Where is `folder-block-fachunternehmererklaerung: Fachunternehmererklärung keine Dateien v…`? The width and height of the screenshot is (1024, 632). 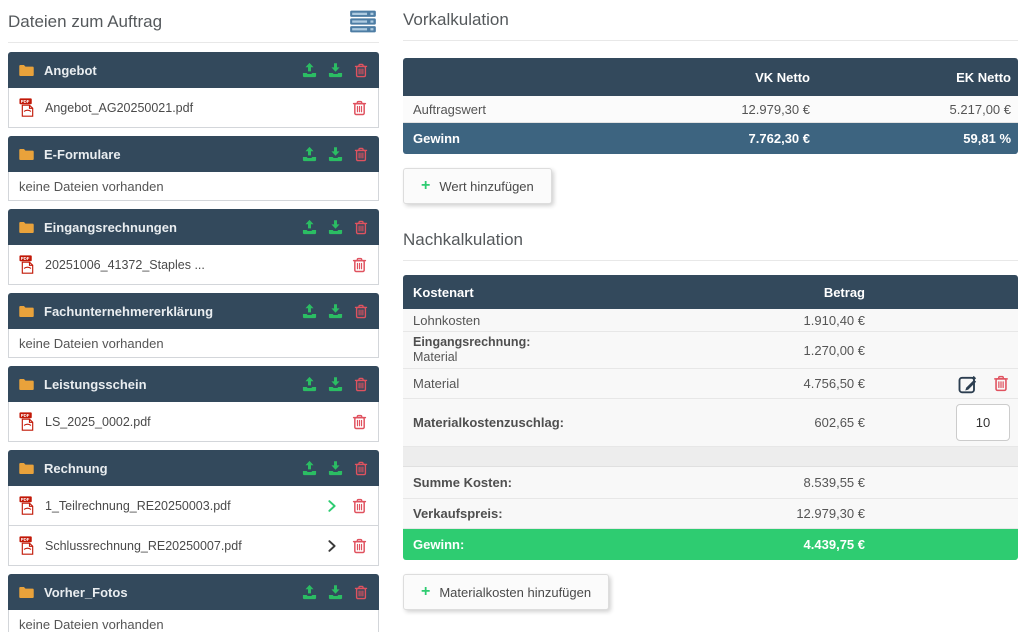 folder-block-fachunternehmererklaerung: Fachunternehmererklärung keine Dateien v… is located at coordinates (193, 325).